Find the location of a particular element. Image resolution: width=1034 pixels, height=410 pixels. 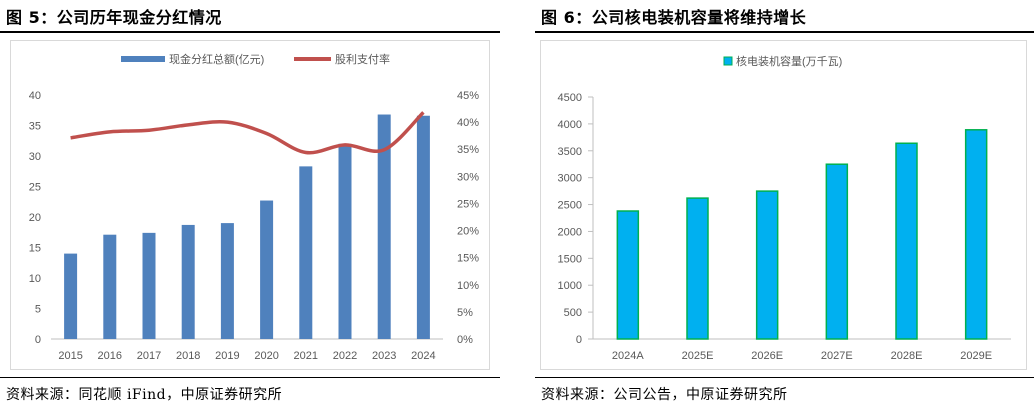

legend-capacity-swatch is located at coordinates (728, 61).